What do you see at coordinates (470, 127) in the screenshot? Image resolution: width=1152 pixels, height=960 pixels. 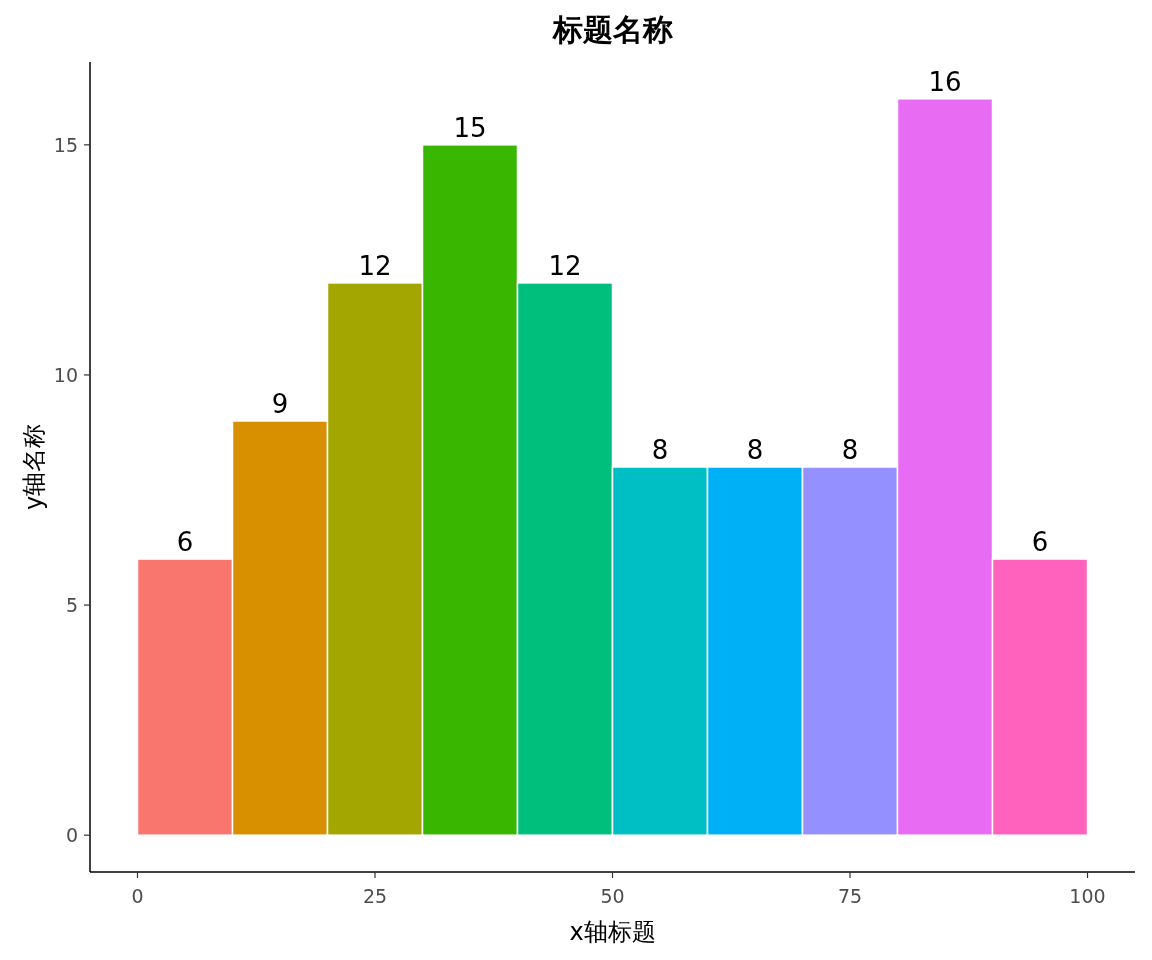 I see `data-label: 15` at bounding box center [470, 127].